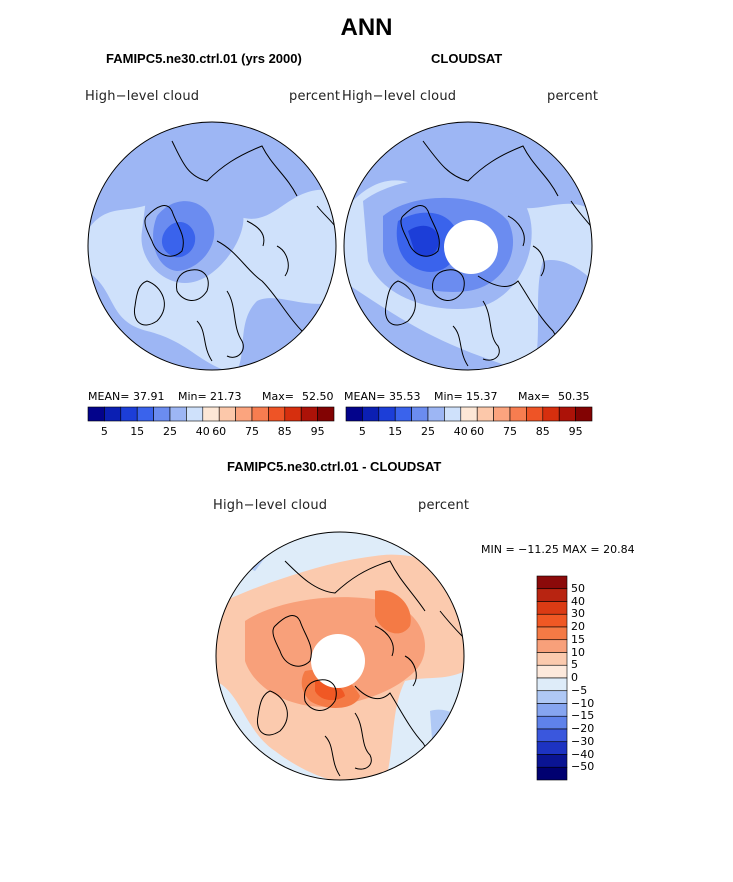  I want to click on obs-colorbar-tick: 85, so click(542, 431).